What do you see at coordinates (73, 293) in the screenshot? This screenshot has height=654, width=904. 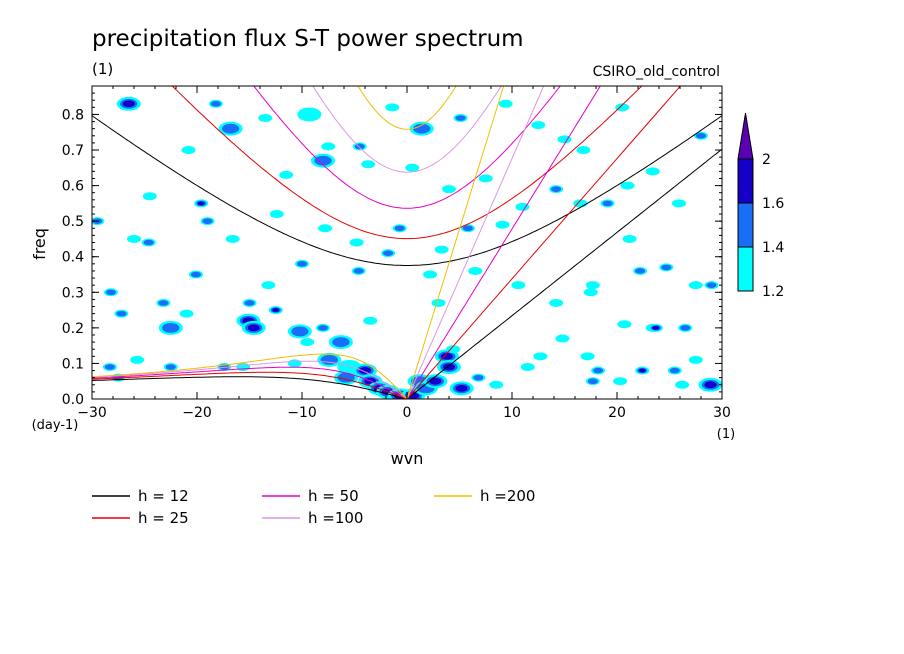 I see `y-tick-label: 0.3` at bounding box center [73, 293].